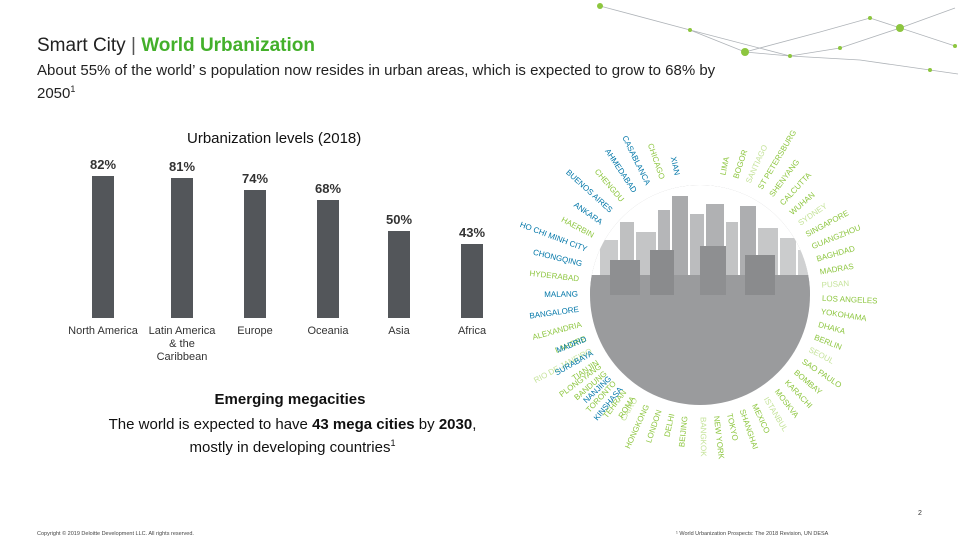  Describe the element at coordinates (703, 437) in the screenshot. I see `city-label: BANGKOK` at that location.